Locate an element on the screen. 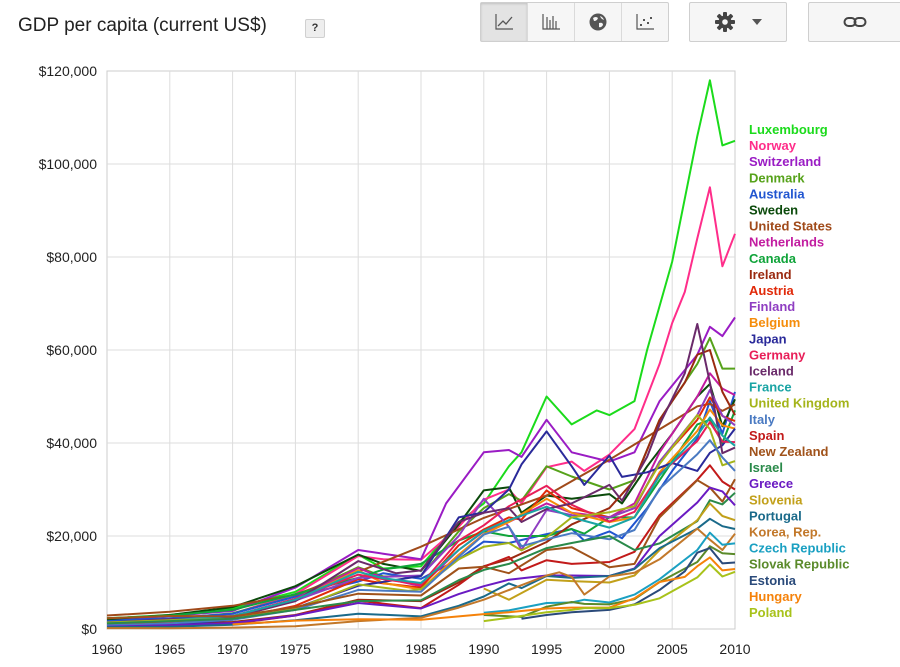  x-tick-label: 1995 is located at coordinates (546, 649).